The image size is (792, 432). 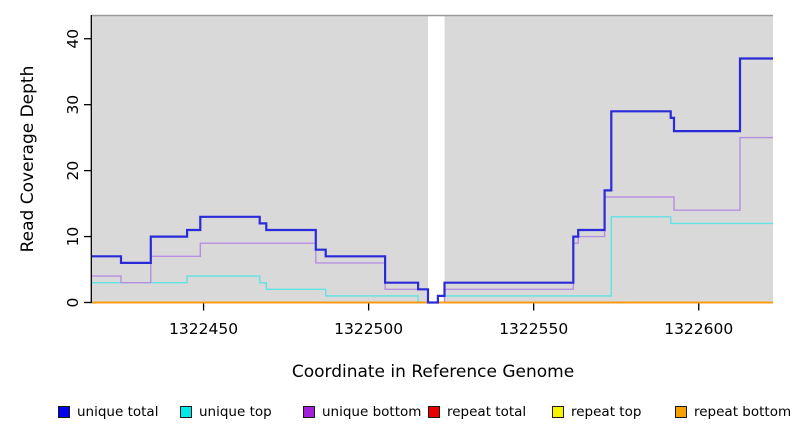 What do you see at coordinates (533, 329) in the screenshot?
I see `x-tick-label: 1322550` at bounding box center [533, 329].